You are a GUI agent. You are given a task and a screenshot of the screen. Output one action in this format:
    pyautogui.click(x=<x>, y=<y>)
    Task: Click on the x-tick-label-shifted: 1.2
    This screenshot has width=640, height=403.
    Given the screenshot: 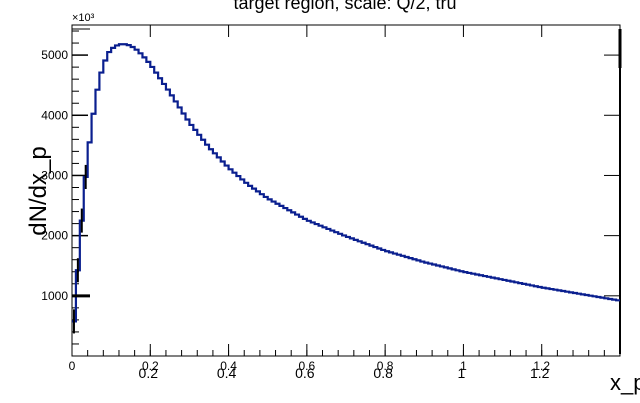 What is the action you would take?
    pyautogui.click(x=540, y=373)
    